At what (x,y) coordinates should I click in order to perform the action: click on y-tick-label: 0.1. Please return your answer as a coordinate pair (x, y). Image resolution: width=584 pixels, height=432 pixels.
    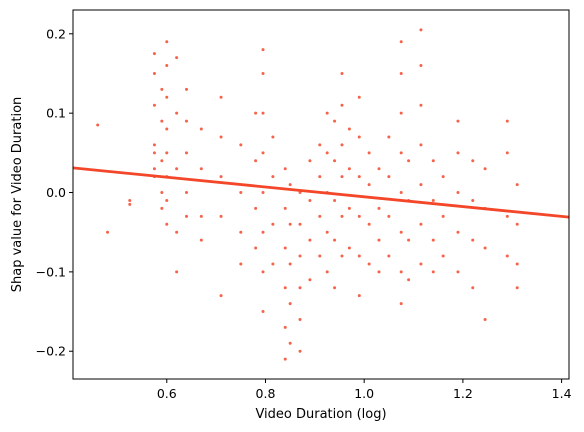
    Looking at the image, I should click on (56, 113).